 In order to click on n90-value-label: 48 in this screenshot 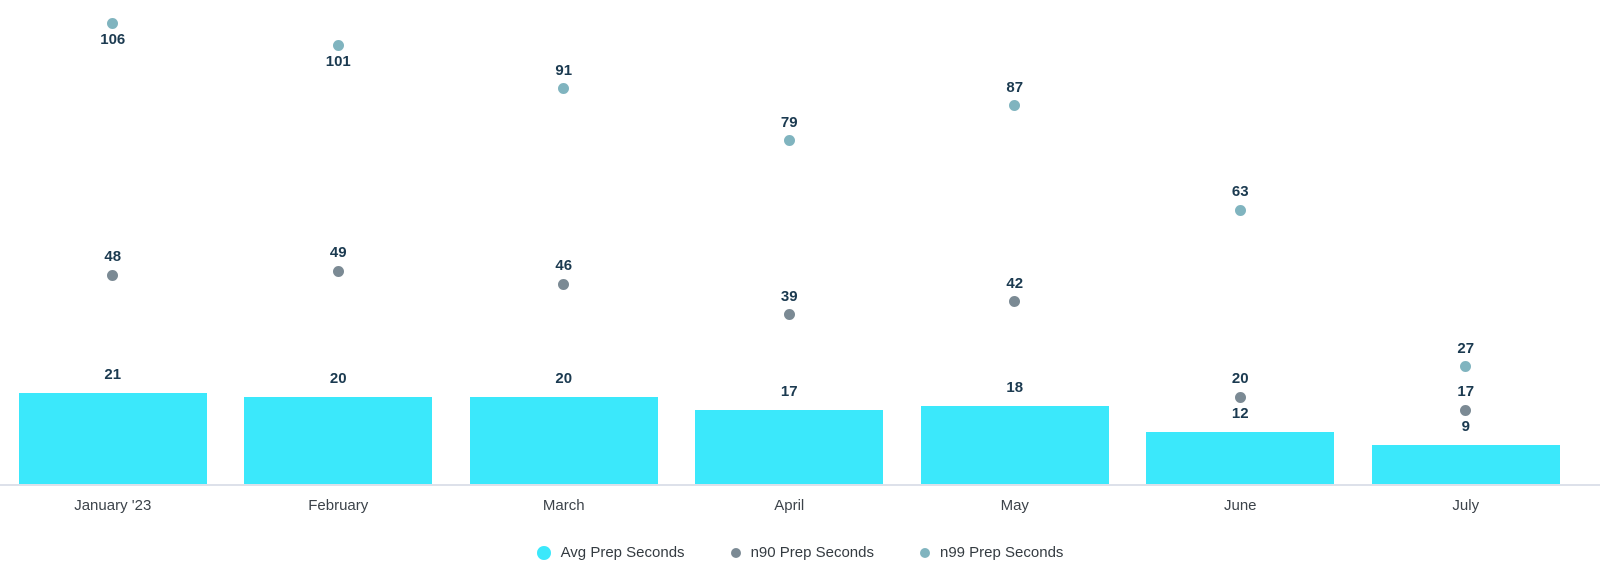, I will do `click(113, 257)`.